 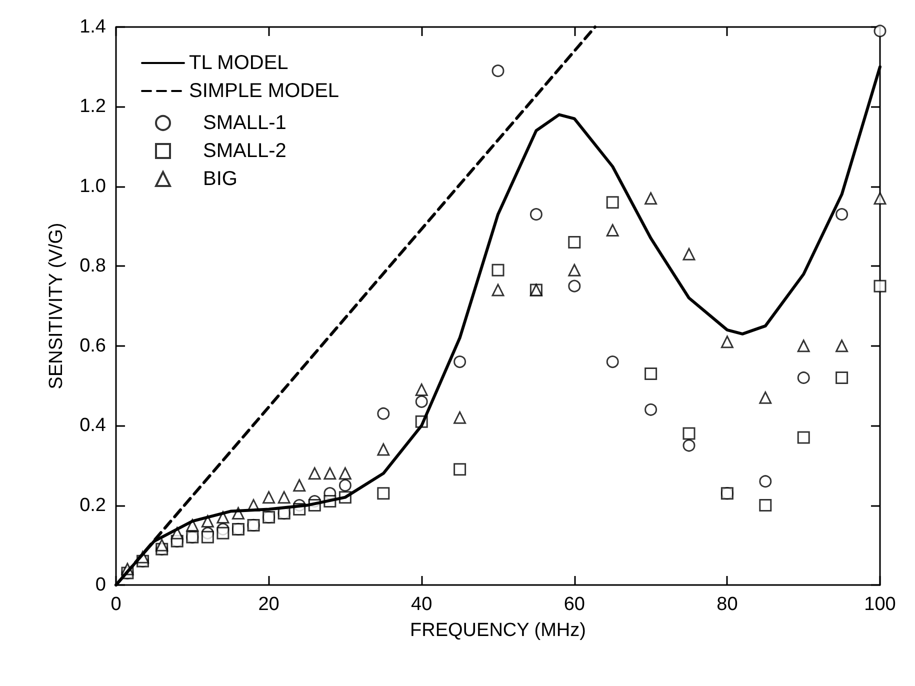 What do you see at coordinates (93, 27) in the screenshot?
I see `y-tick-label: 1.4` at bounding box center [93, 27].